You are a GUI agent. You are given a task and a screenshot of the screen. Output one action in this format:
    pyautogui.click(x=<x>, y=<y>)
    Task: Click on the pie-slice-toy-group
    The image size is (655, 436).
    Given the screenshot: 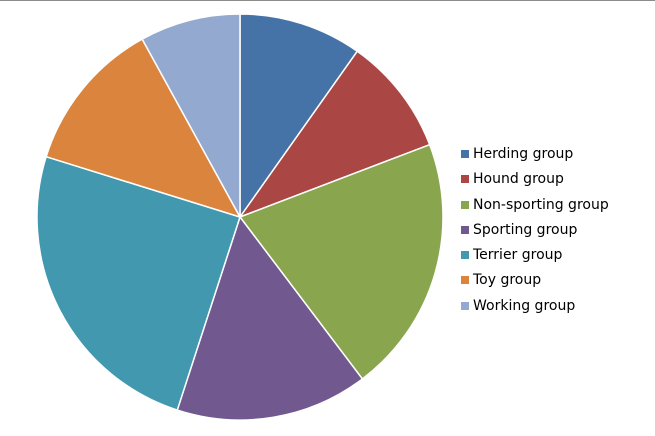 What is the action you would take?
    pyautogui.click(x=143, y=128)
    